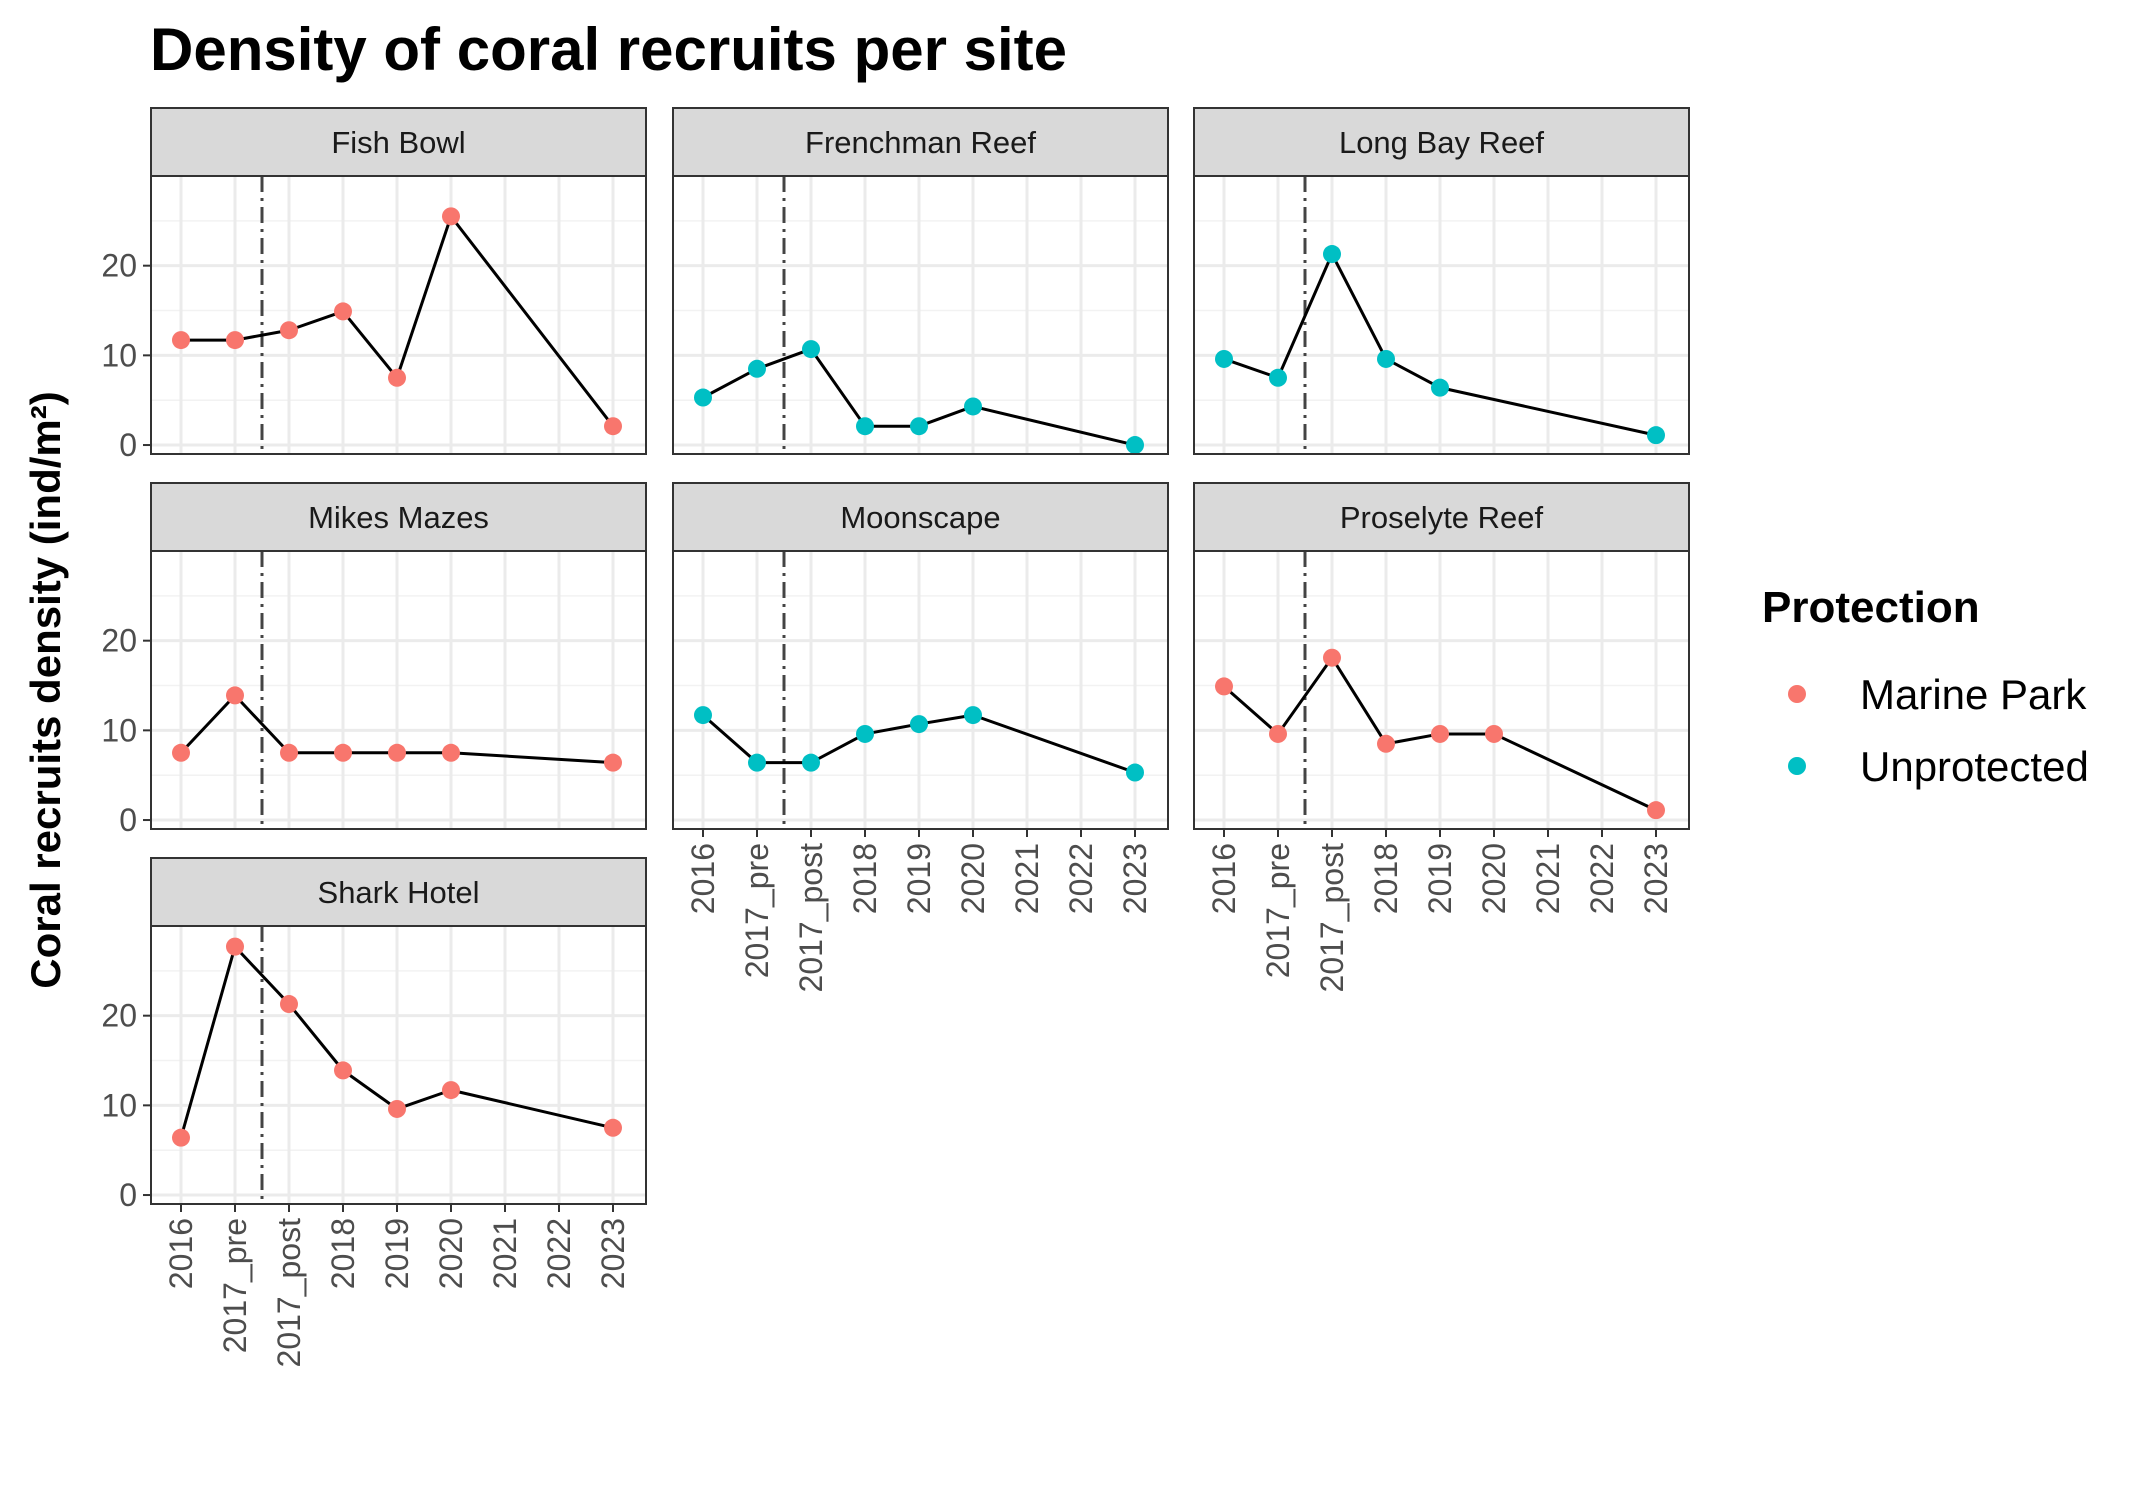  I want to click on legend-entry-marine-park: Marine Park, so click(1937, 694).